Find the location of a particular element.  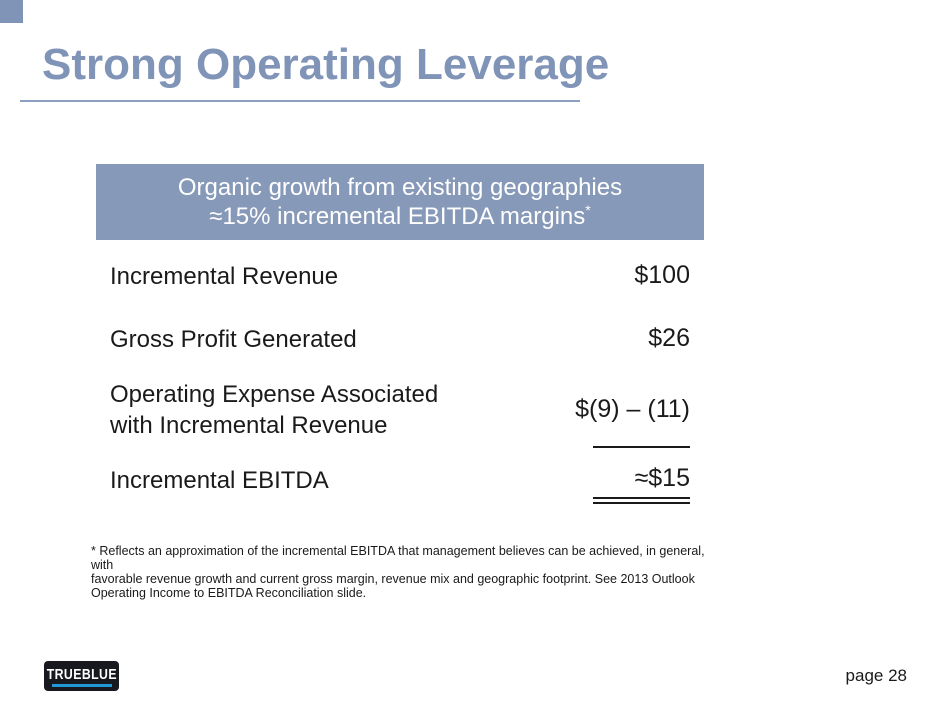

registered-trademark-icon: ® is located at coordinates (120, 671).